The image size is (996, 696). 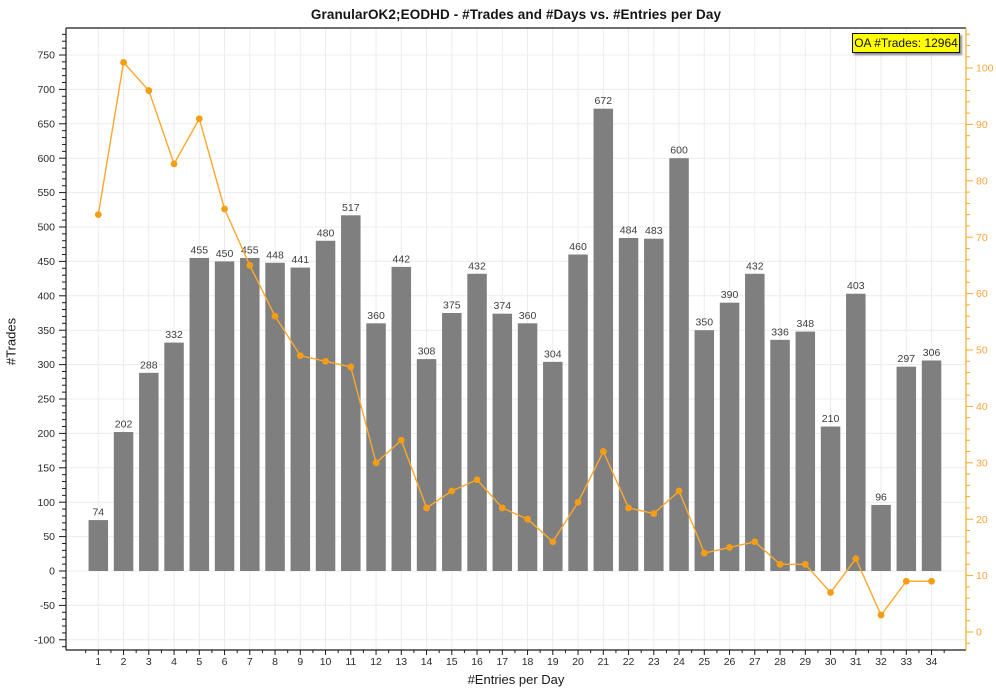 I want to click on y-right-tick-label: 0, so click(x=979, y=633).